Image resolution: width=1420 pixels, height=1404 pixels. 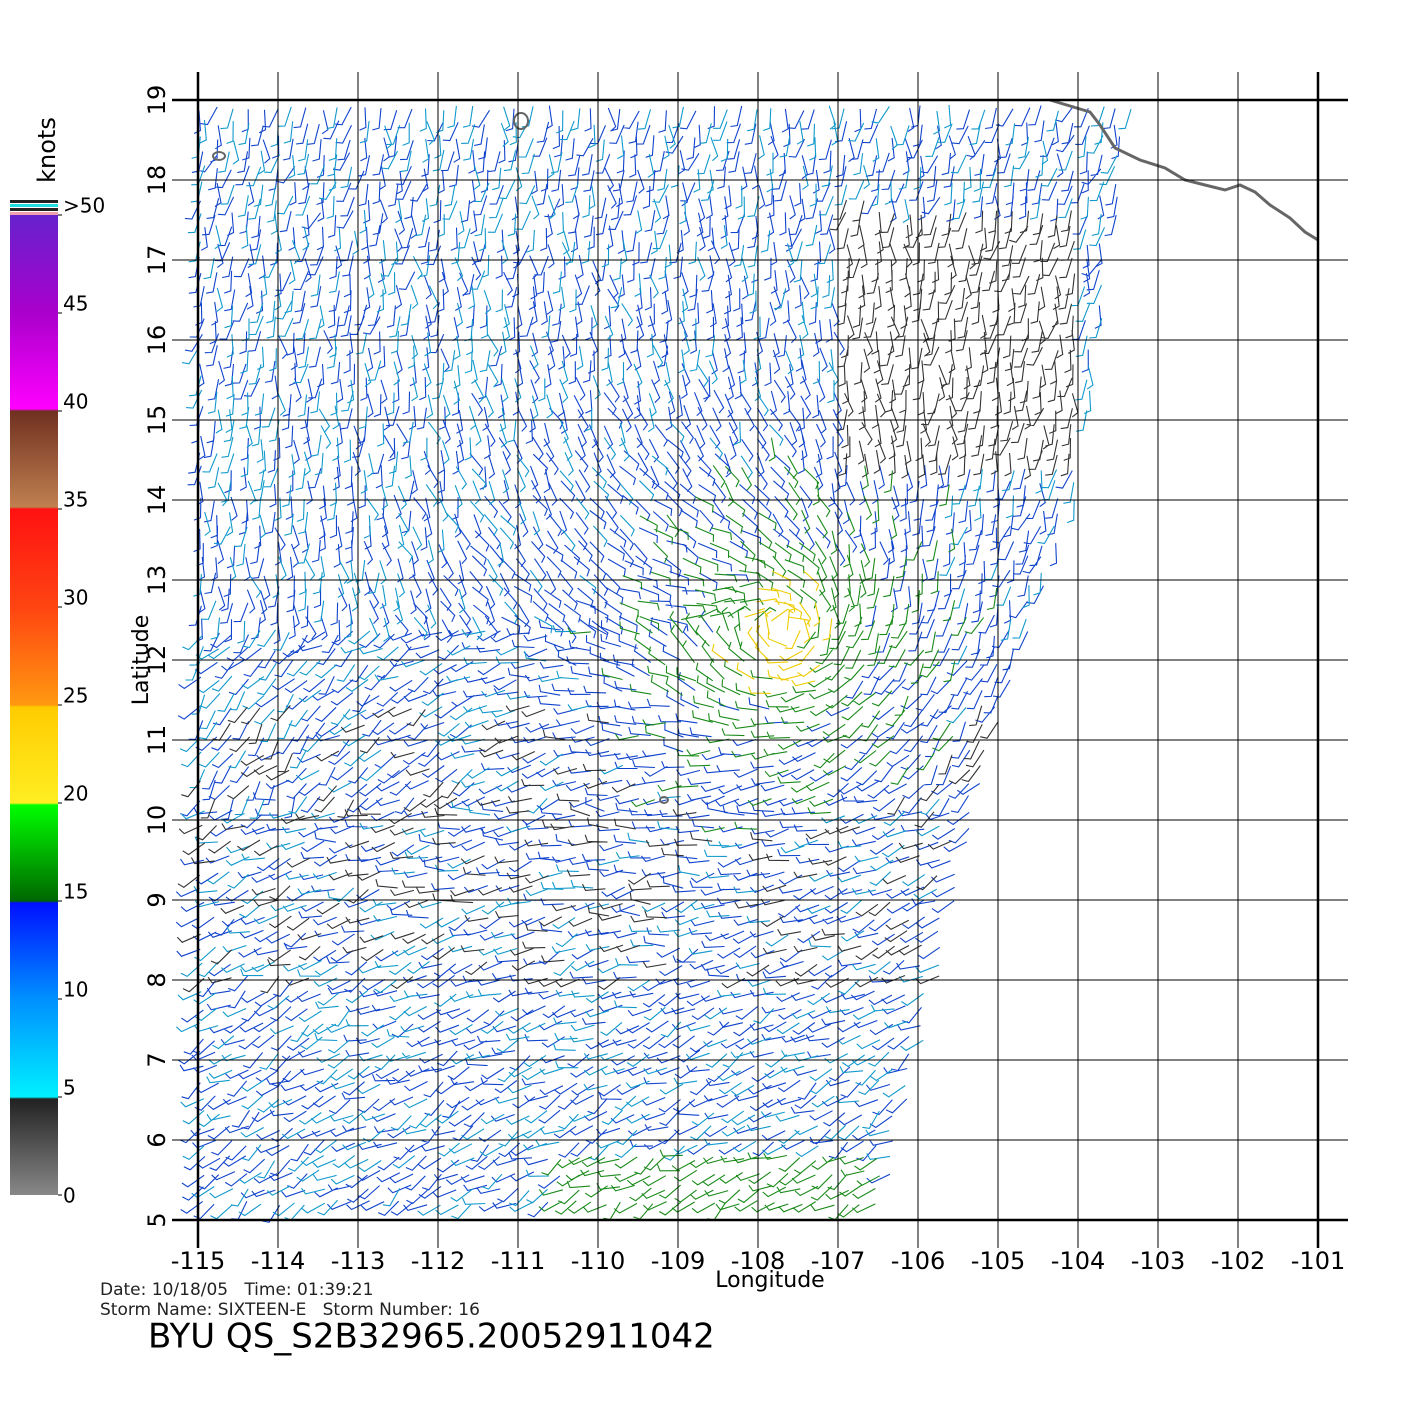 I want to click on x-axis-label: Longitude, so click(x=769, y=1280).